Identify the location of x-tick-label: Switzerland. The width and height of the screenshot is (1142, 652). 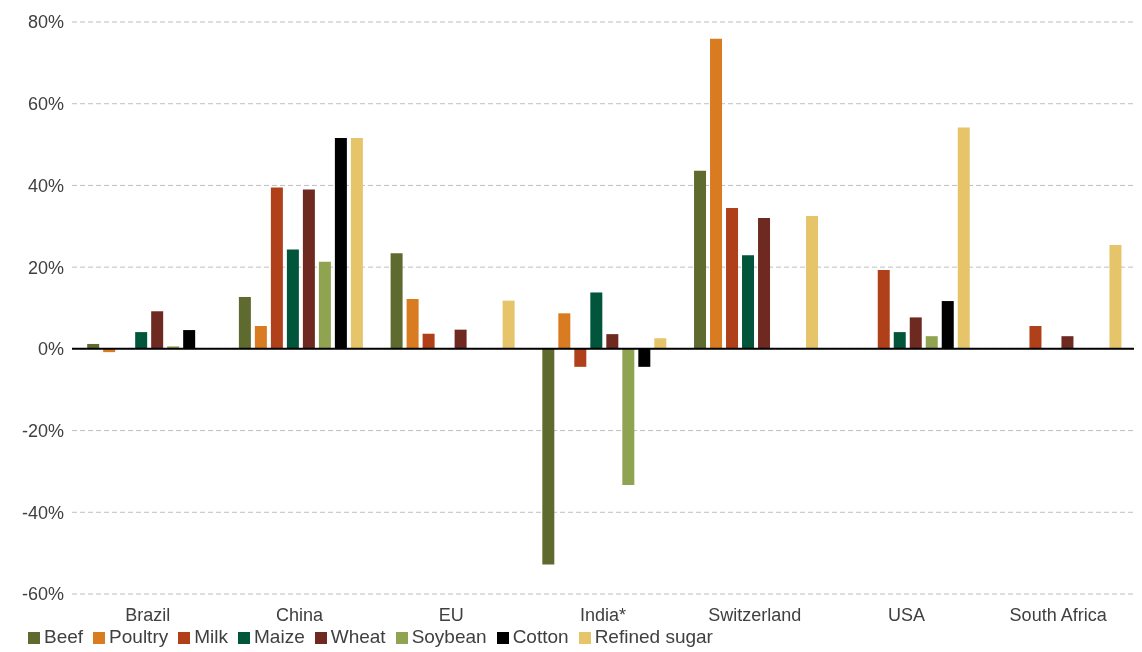
(755, 614).